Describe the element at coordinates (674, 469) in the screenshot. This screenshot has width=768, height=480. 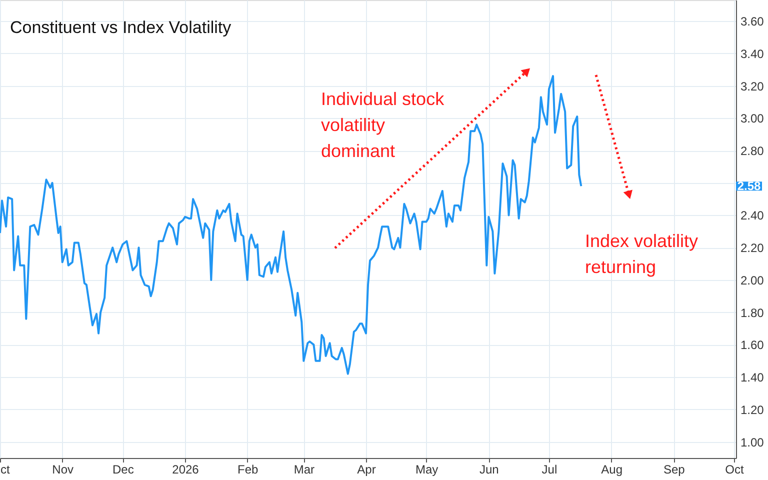
I see `x-tick-label: Sep` at that location.